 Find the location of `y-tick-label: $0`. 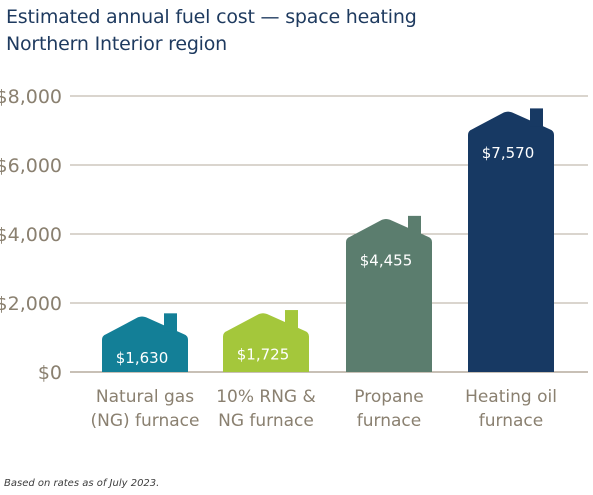

y-tick-label: $0 is located at coordinates (50, 373).